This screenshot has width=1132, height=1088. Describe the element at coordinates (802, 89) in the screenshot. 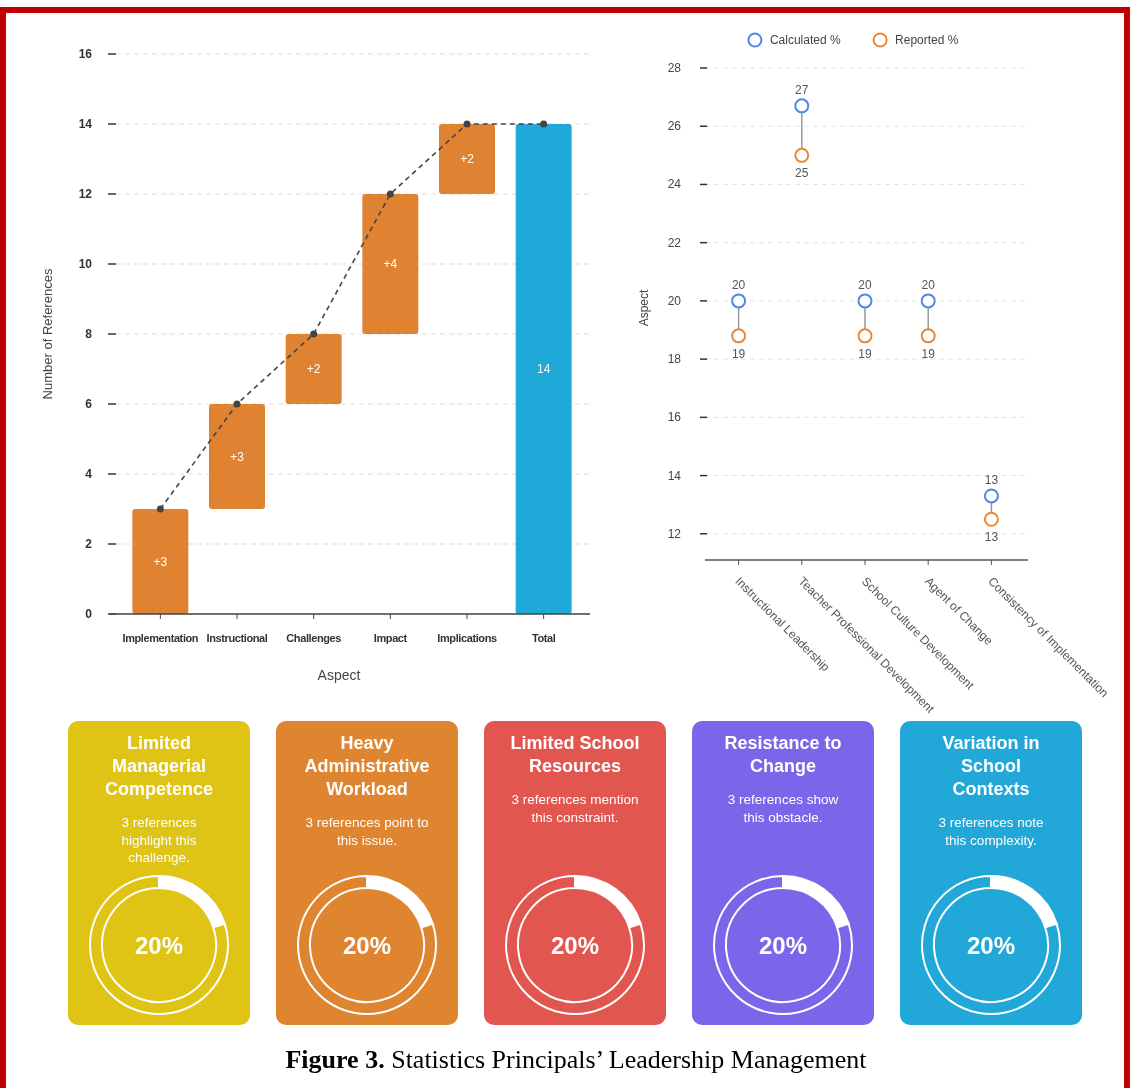

I see `data-label: 27` at that location.